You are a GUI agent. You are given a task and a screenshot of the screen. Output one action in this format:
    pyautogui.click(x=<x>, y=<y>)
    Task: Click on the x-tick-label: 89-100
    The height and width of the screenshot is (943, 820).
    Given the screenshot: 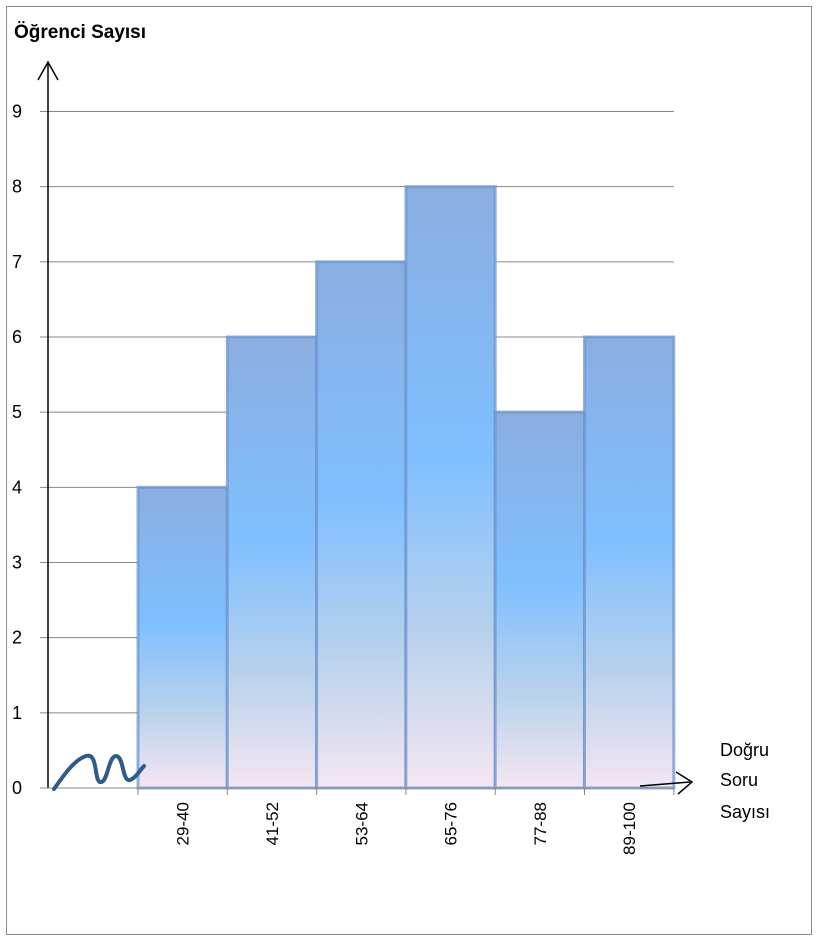 What is the action you would take?
    pyautogui.click(x=629, y=828)
    